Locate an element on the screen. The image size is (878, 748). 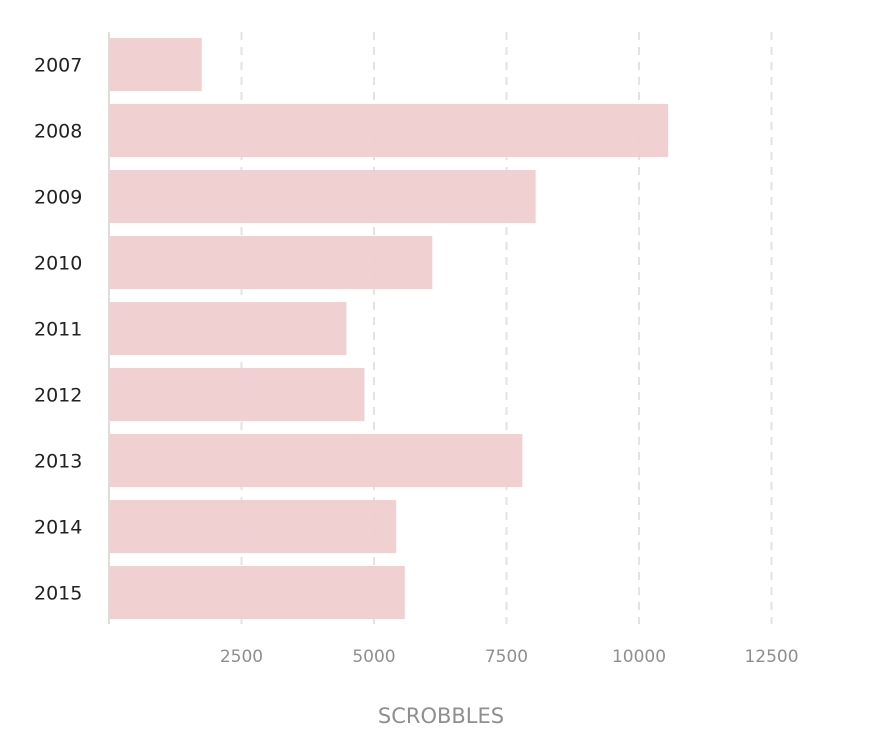
y-tick-label-2011: 2011 is located at coordinates (58, 330).